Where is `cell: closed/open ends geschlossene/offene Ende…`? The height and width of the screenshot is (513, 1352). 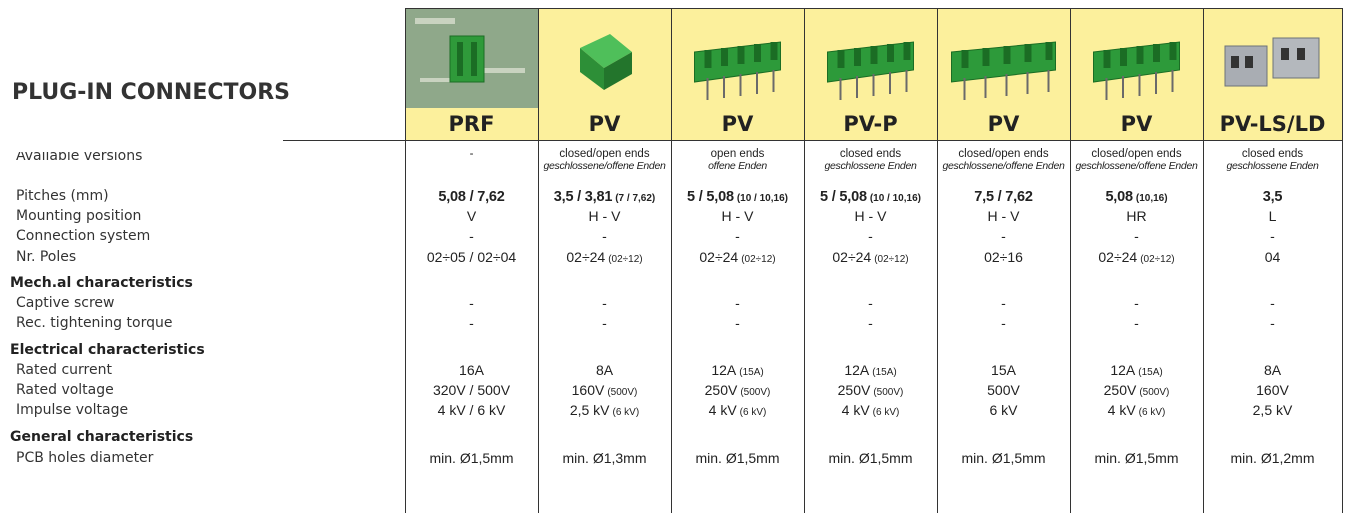
cell: closed/open ends geschlossene/offene Ende… is located at coordinates (1003, 160).